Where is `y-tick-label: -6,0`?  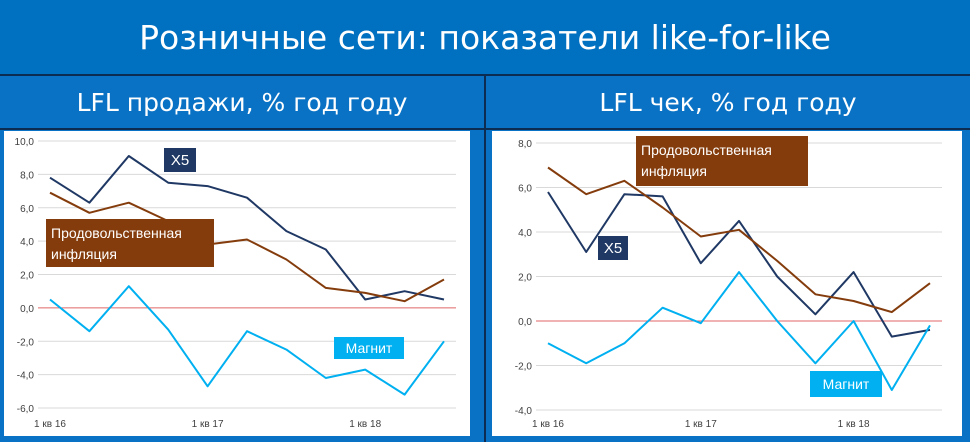 y-tick-label: -6,0 is located at coordinates (26, 409).